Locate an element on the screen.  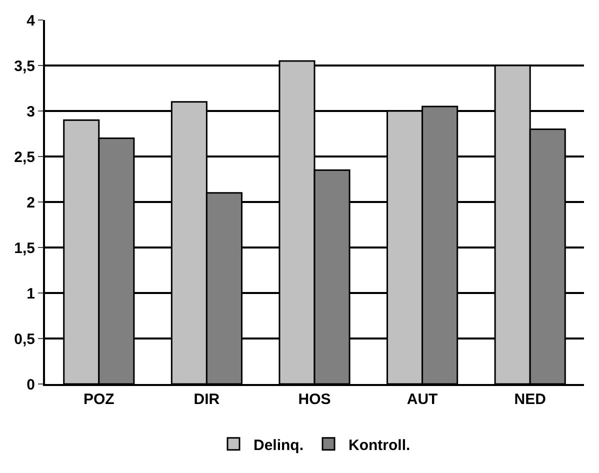
y-tick-label: 1,5 is located at coordinates (24, 248).